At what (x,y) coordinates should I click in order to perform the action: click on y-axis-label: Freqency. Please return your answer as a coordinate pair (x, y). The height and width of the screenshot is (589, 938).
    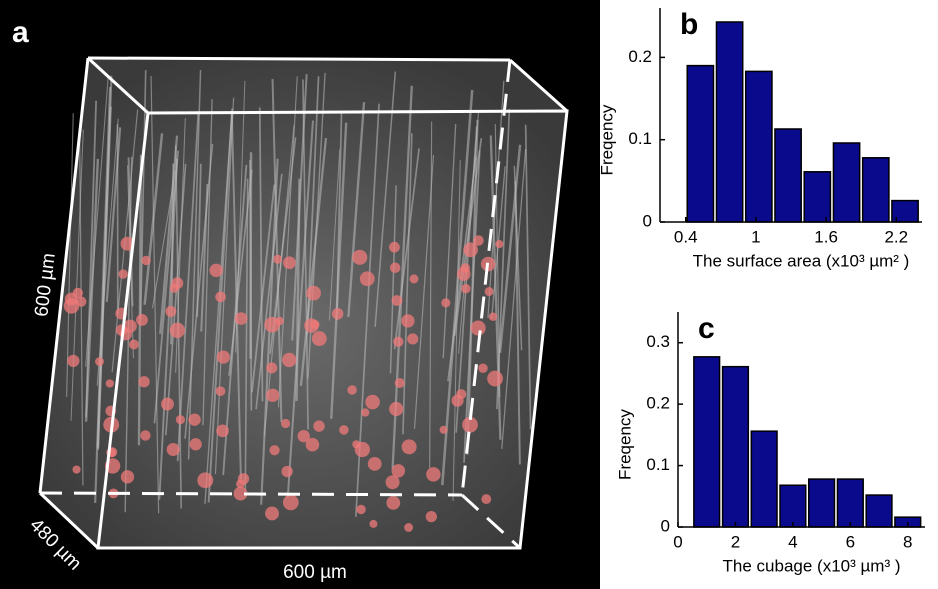
    Looking at the image, I should click on (606, 139).